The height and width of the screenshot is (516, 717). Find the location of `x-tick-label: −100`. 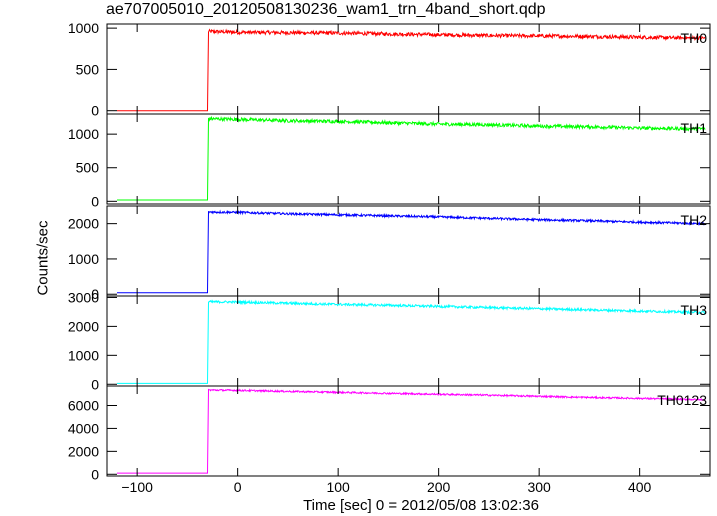

x-tick-label: −100 is located at coordinates (137, 487).